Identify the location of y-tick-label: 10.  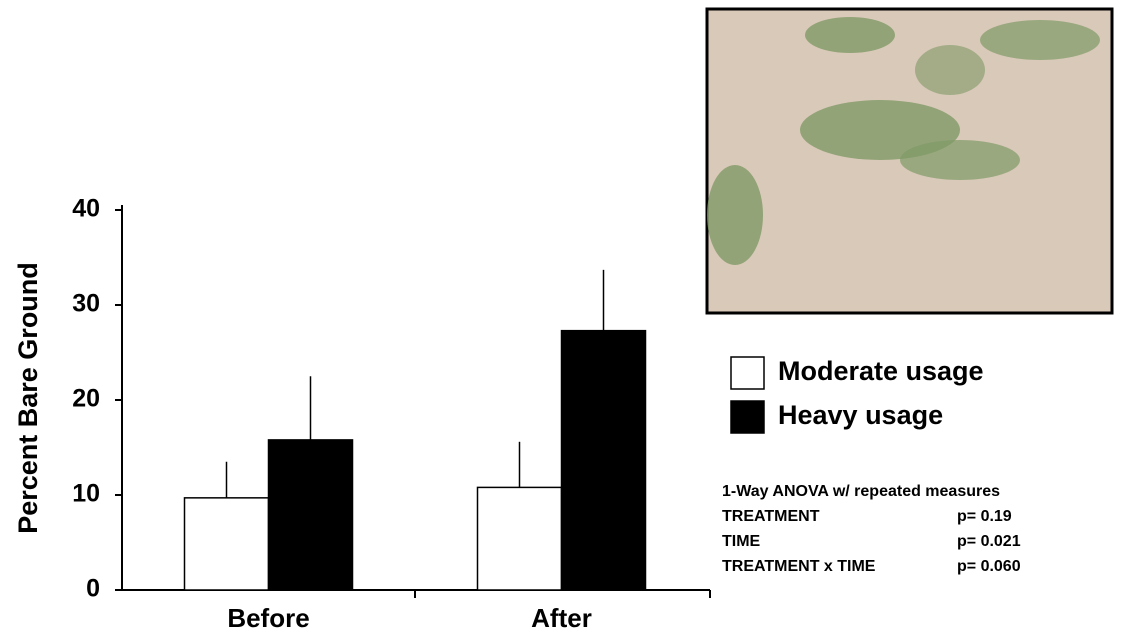
(86, 494).